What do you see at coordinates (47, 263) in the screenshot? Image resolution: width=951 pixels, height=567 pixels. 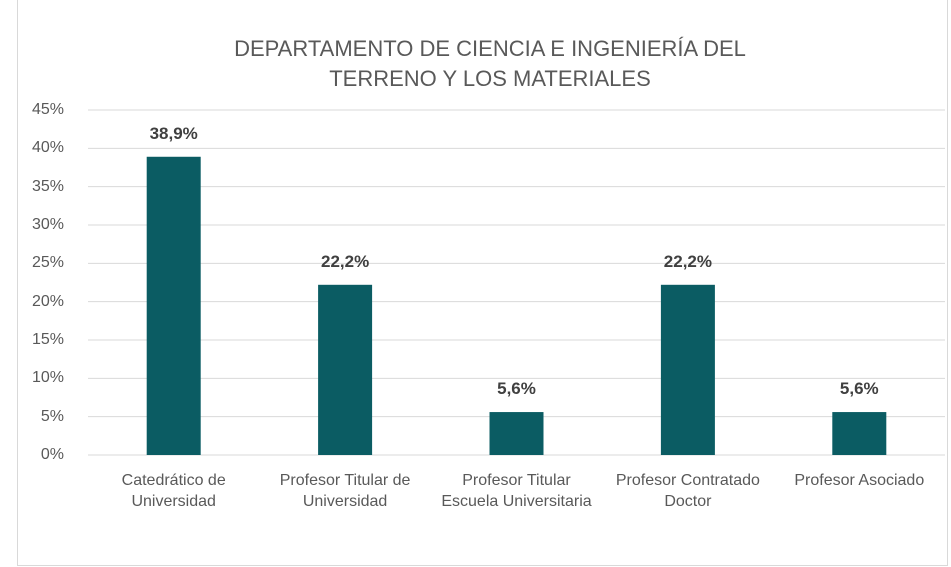 I see `y-tick-label: 25%` at bounding box center [47, 263].